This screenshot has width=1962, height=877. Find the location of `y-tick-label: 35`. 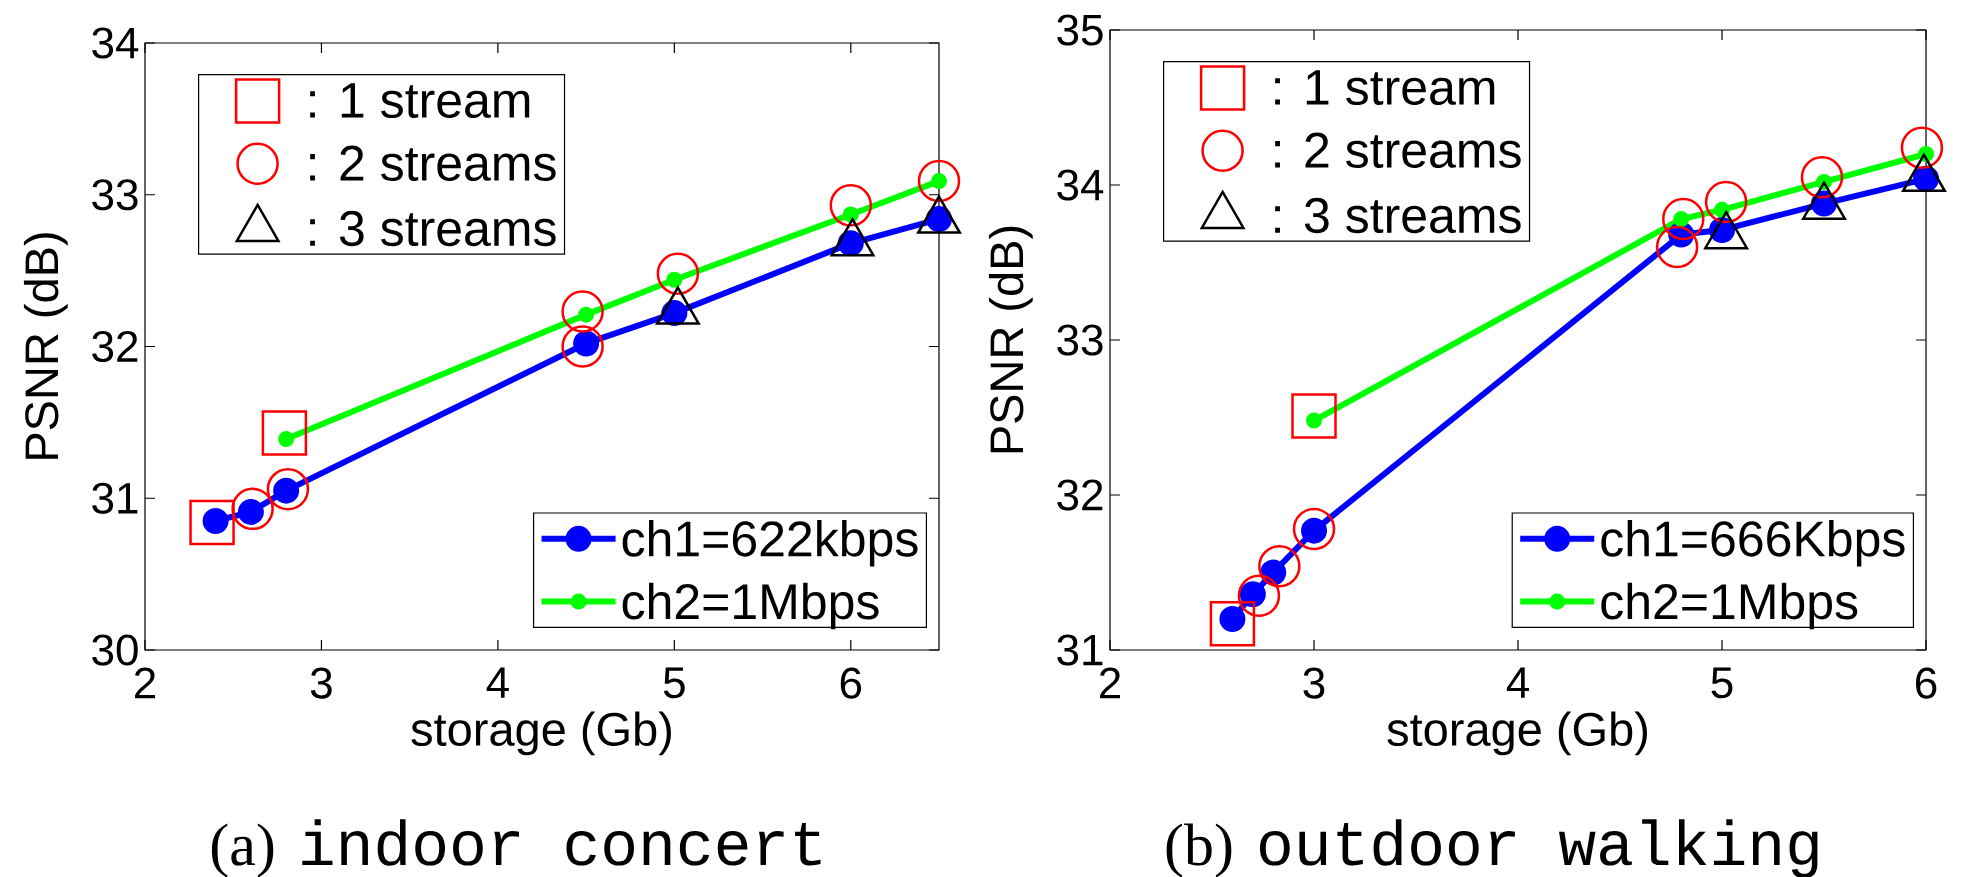

y-tick-label: 35 is located at coordinates (1080, 30).